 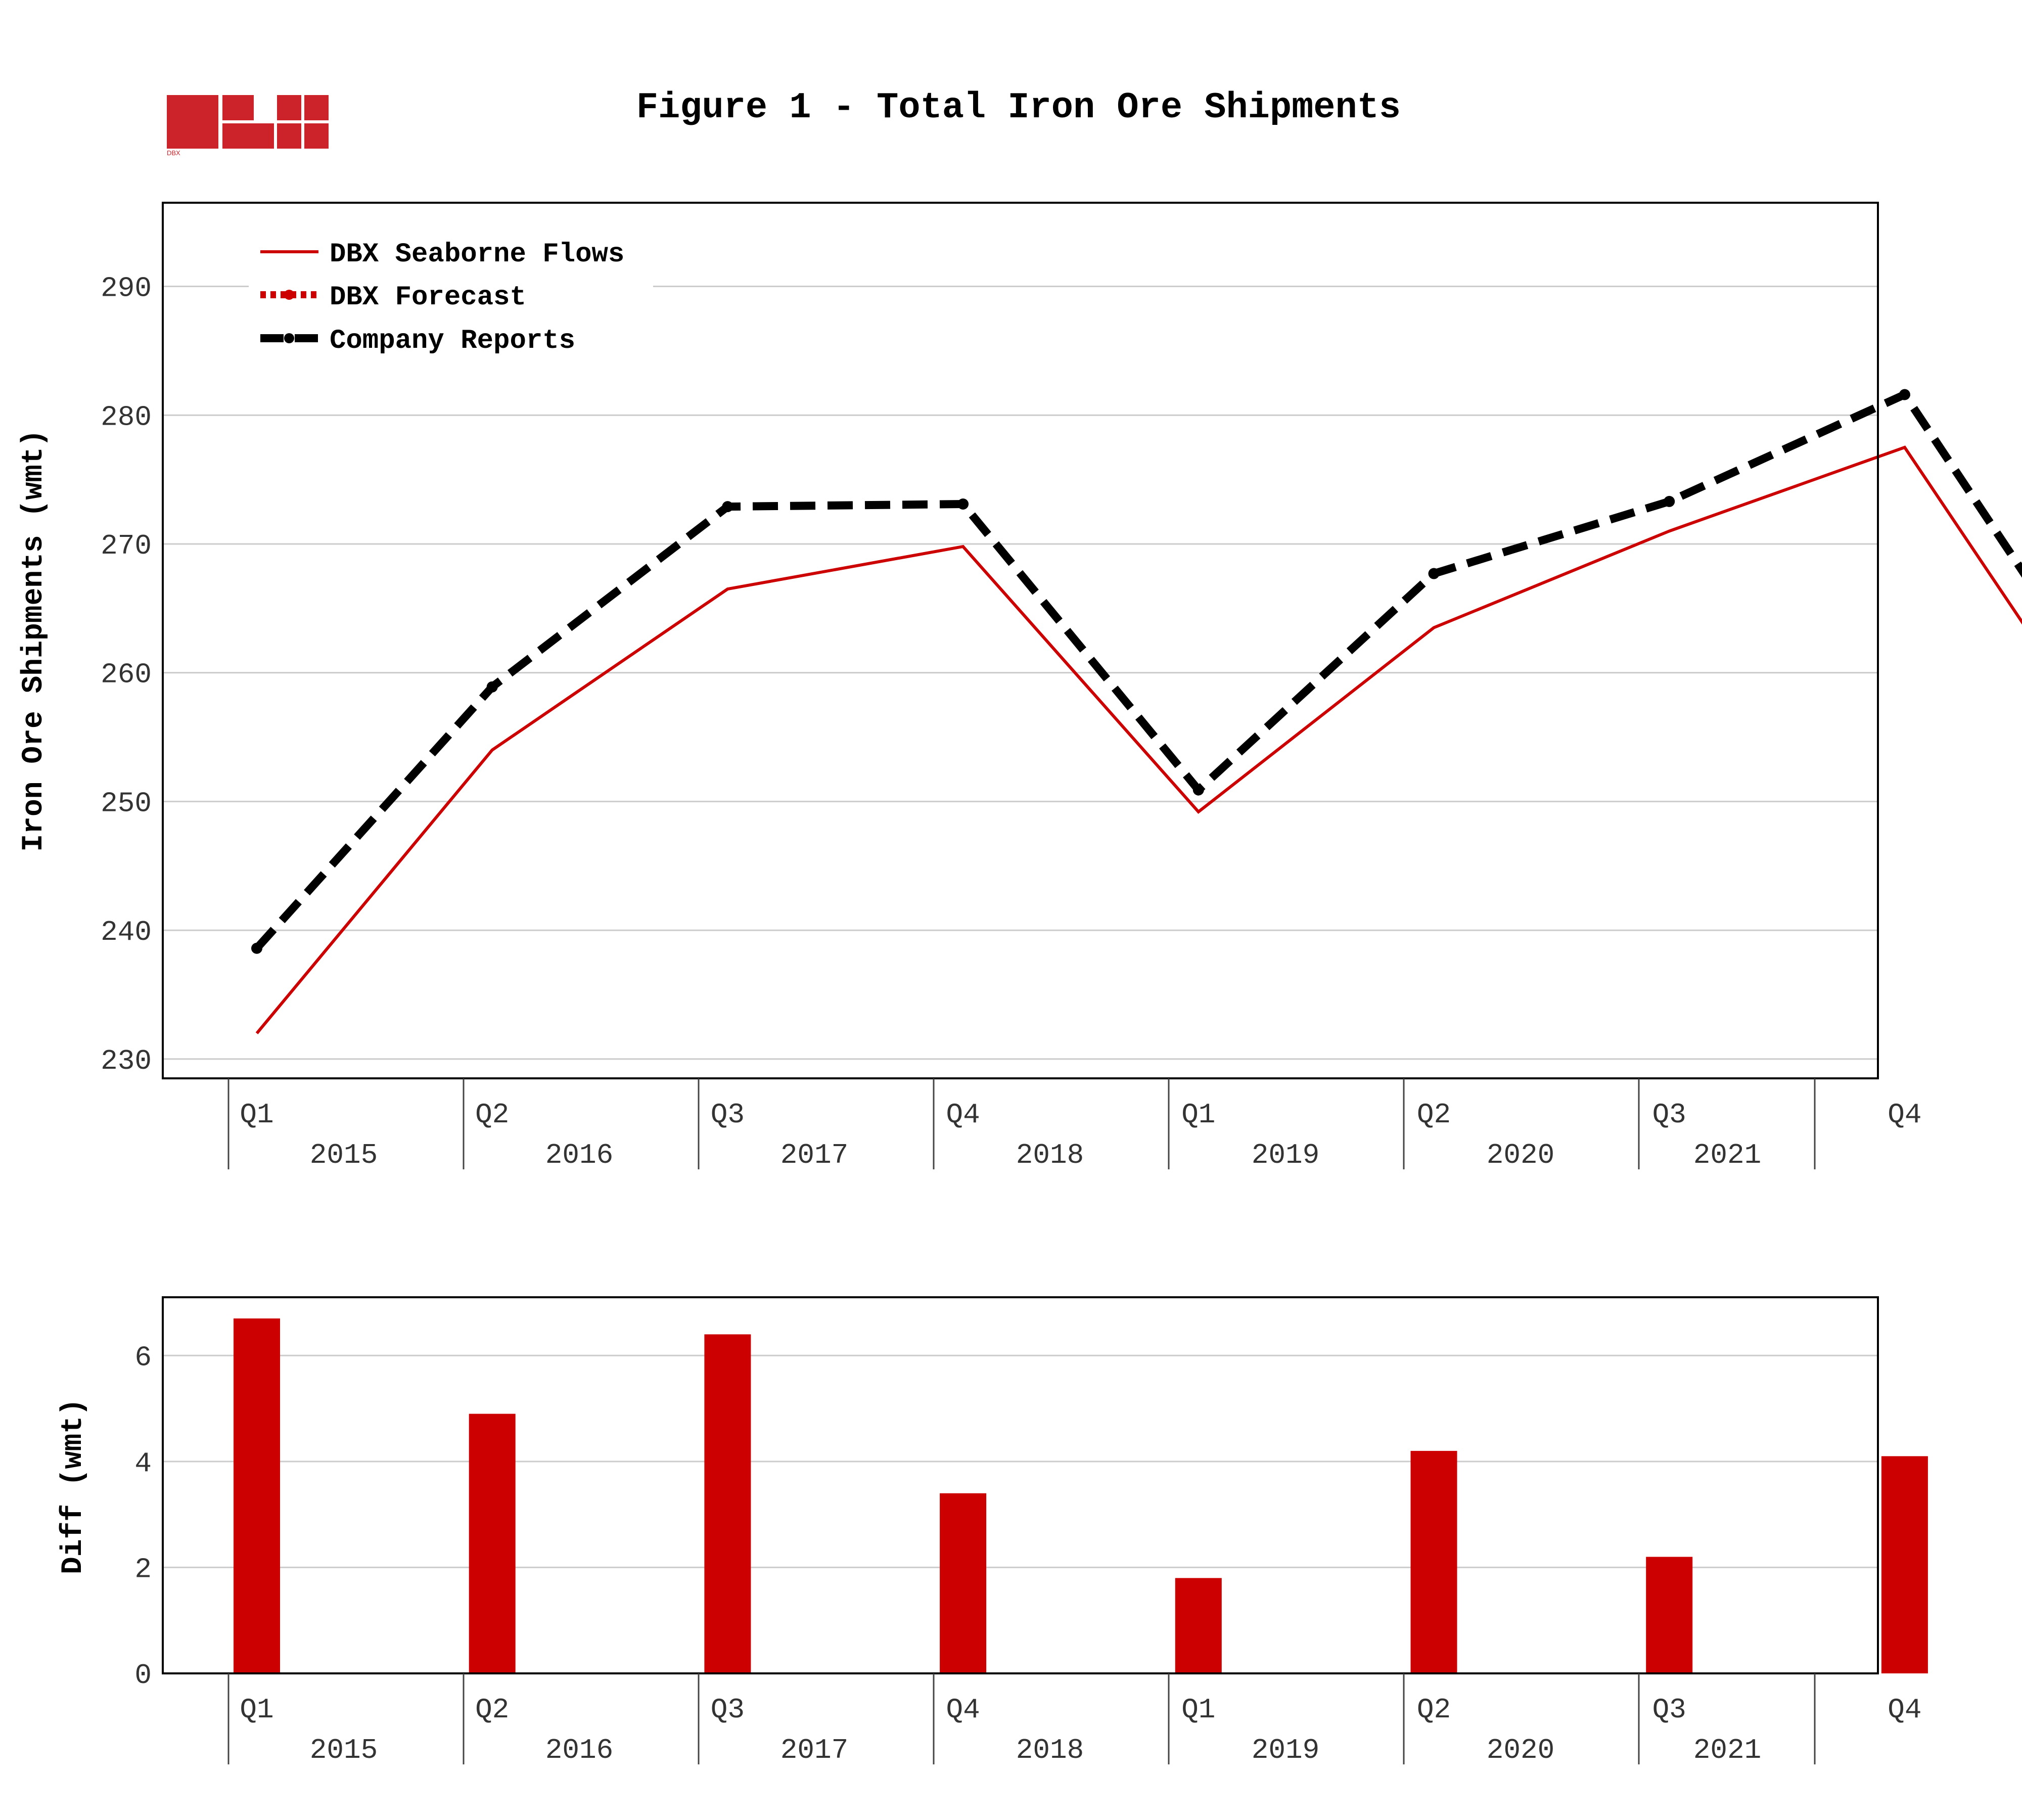 I want to click on line-chart-y-tick-label: 230, so click(x=126, y=1061).